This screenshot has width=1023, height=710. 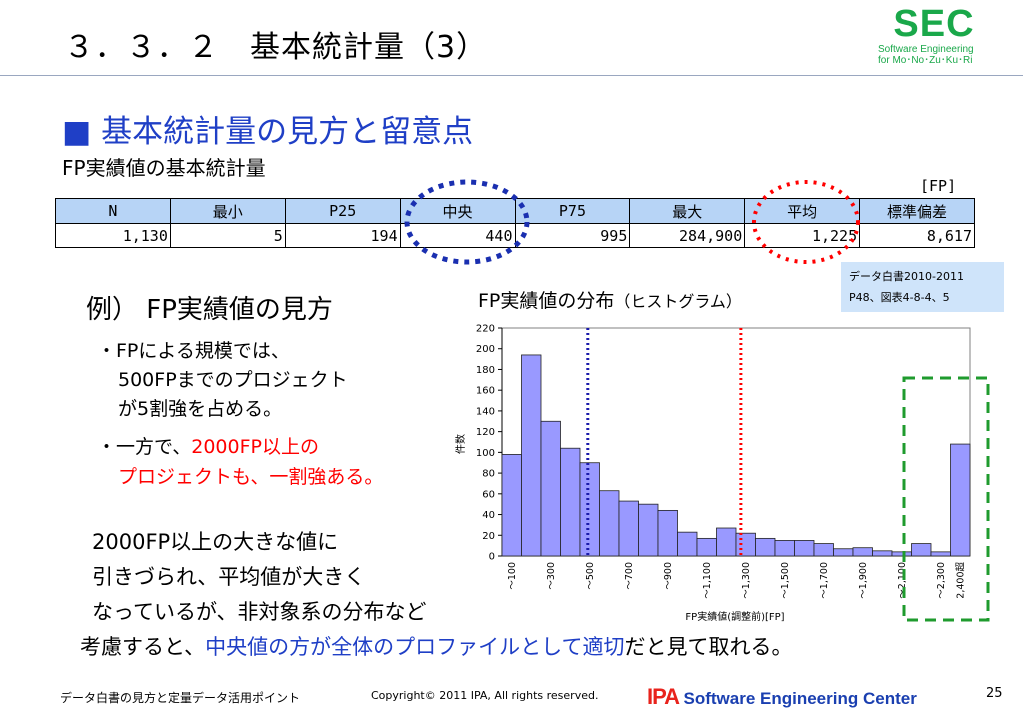 I want to click on y-tick-label: 160, so click(x=485, y=391).